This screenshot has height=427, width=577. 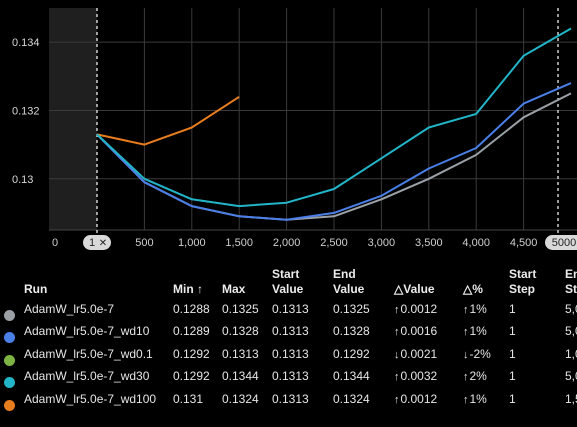 I want to click on x-tick-label: 3,000, so click(x=382, y=243).